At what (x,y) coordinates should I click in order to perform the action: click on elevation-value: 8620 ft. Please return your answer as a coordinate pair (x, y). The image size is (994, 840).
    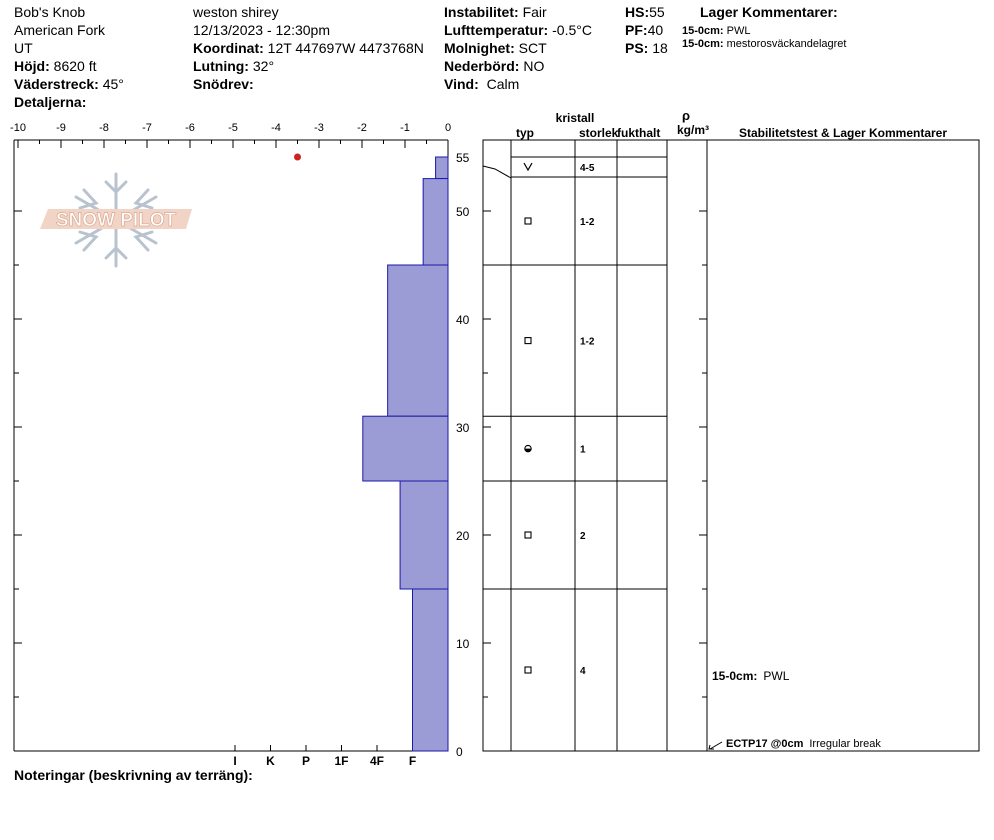
    Looking at the image, I should click on (75, 66).